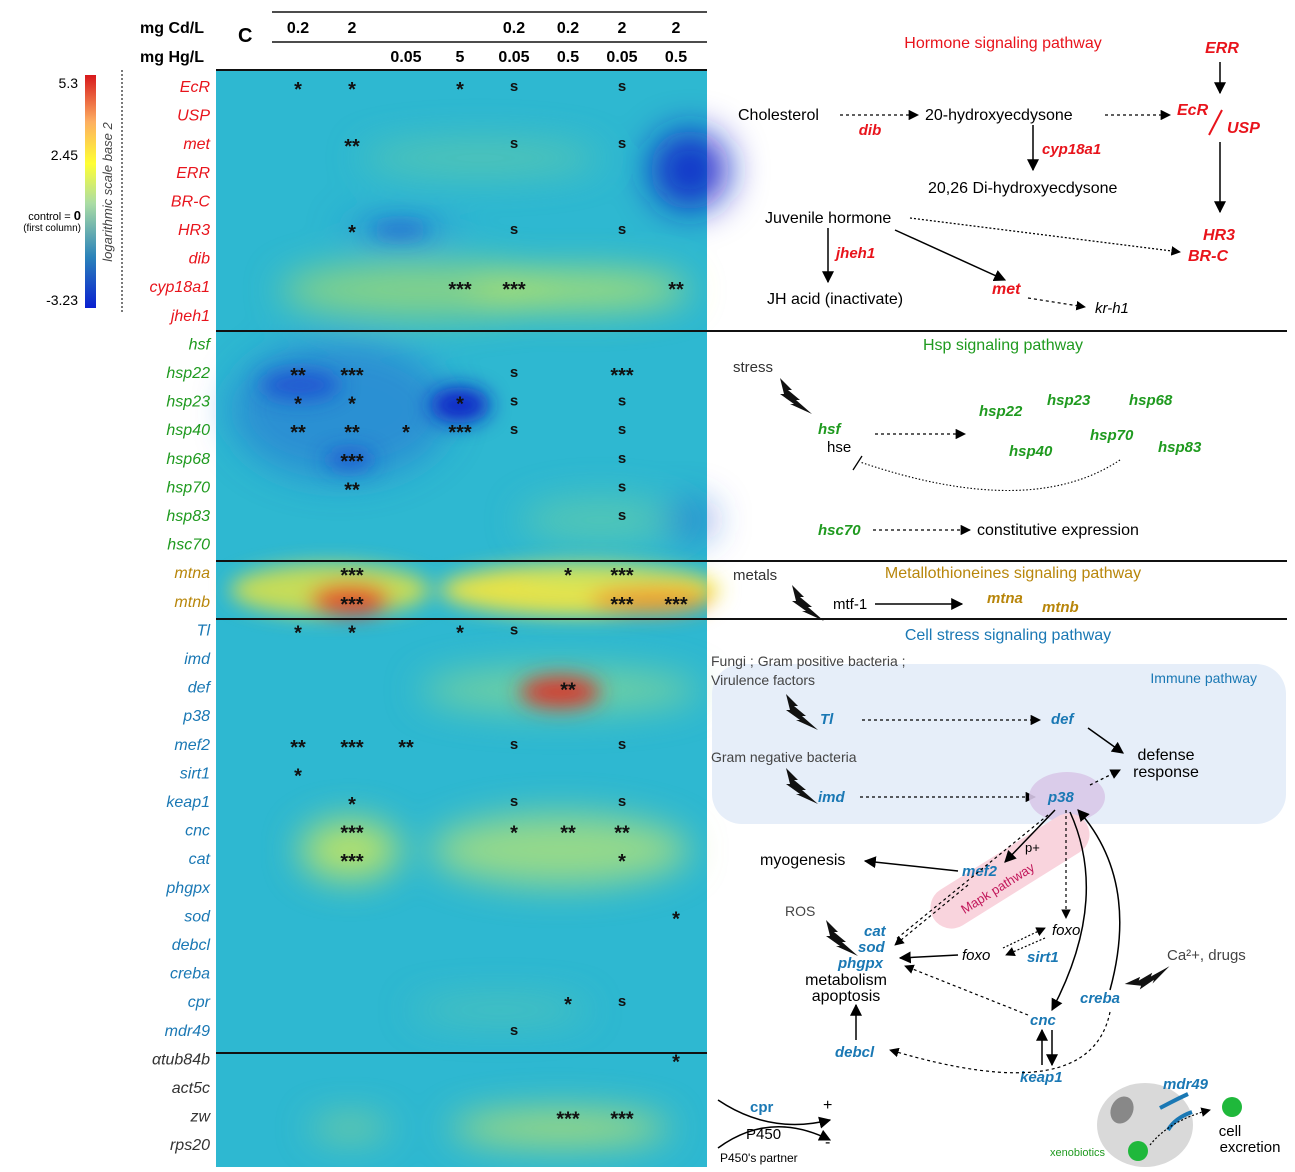  Describe the element at coordinates (846, 980) in the screenshot. I see `node-metabolism: metabolism` at that location.